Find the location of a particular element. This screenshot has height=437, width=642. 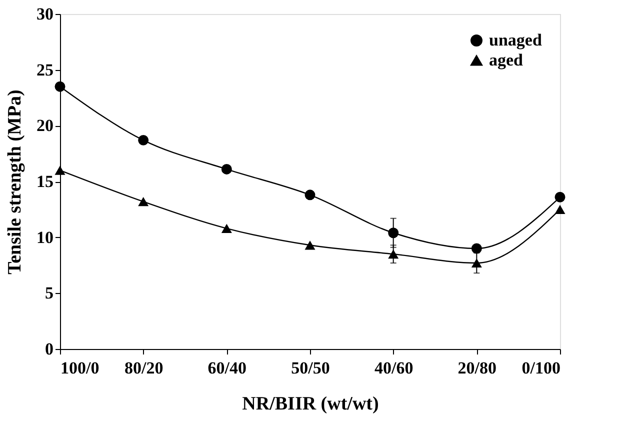

y-tick-label: 15 is located at coordinates (45, 181).